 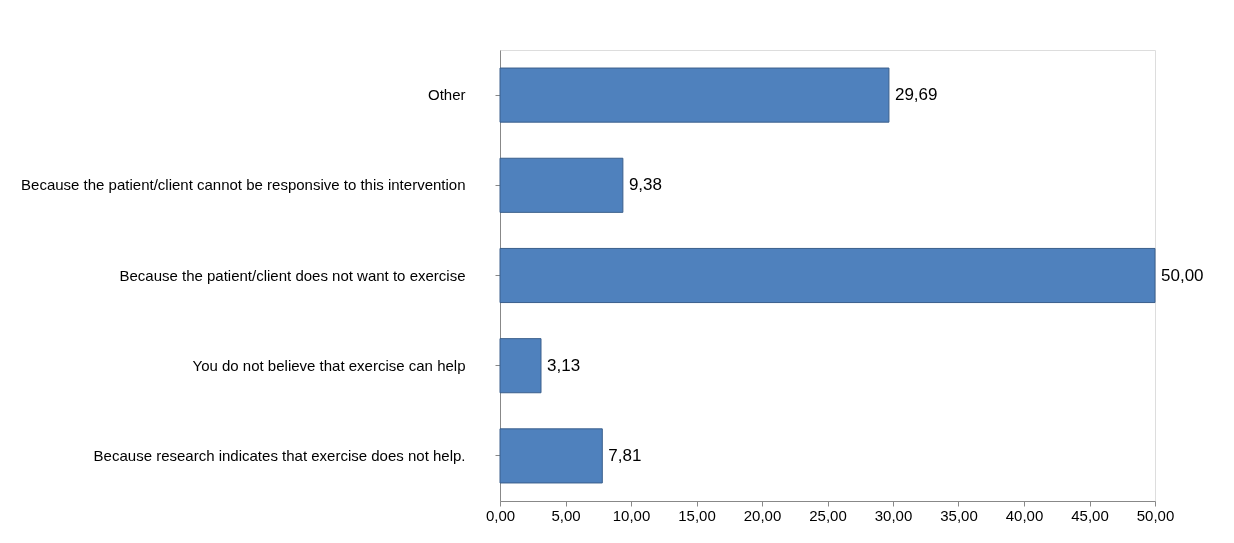 What do you see at coordinates (1090, 515) in the screenshot?
I see `x-tick-label: 45,00` at bounding box center [1090, 515].